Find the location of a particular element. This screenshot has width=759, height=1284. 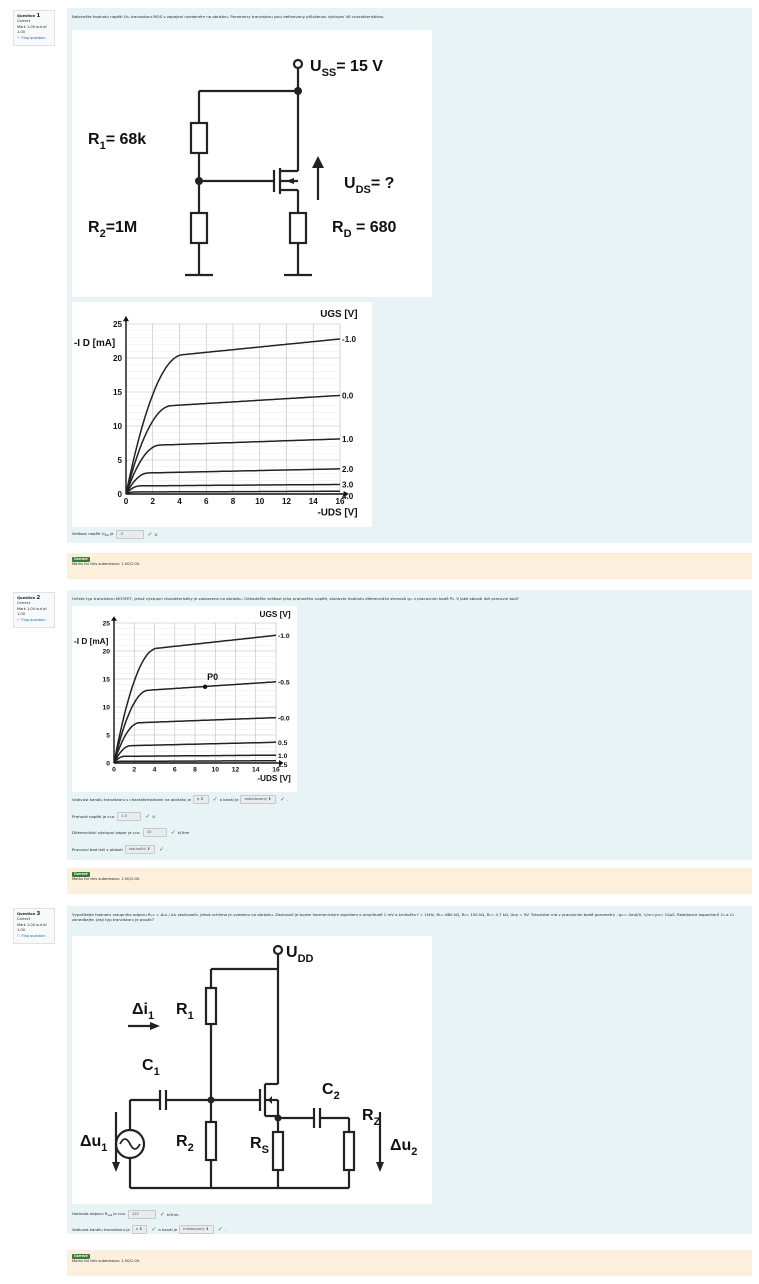

x-tick-label: 8 is located at coordinates (195, 770).